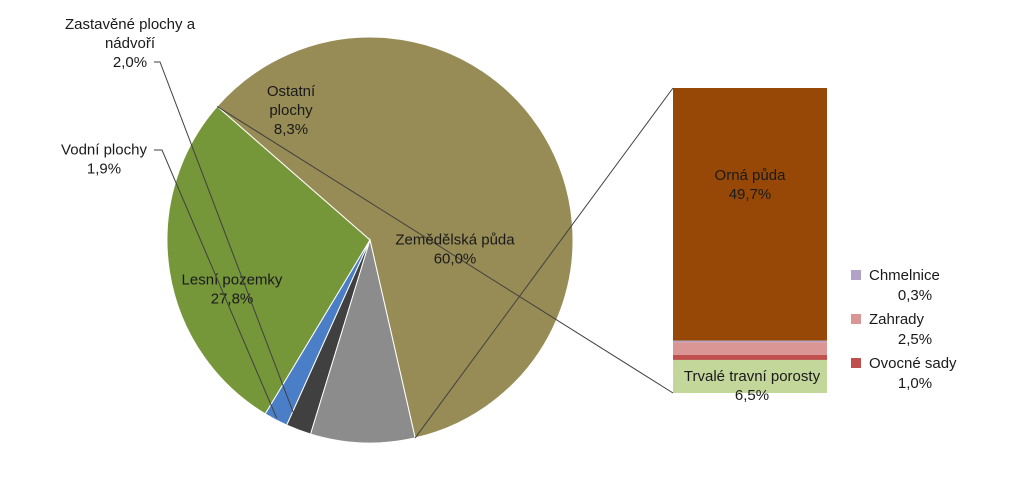 This screenshot has width=1024, height=496. Describe the element at coordinates (750, 341) in the screenshot. I see `bar-segment-chmelnice` at that location.